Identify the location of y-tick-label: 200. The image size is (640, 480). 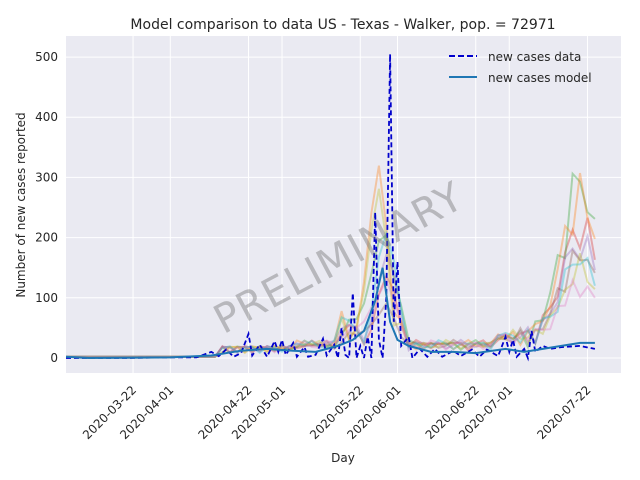
(46, 238).